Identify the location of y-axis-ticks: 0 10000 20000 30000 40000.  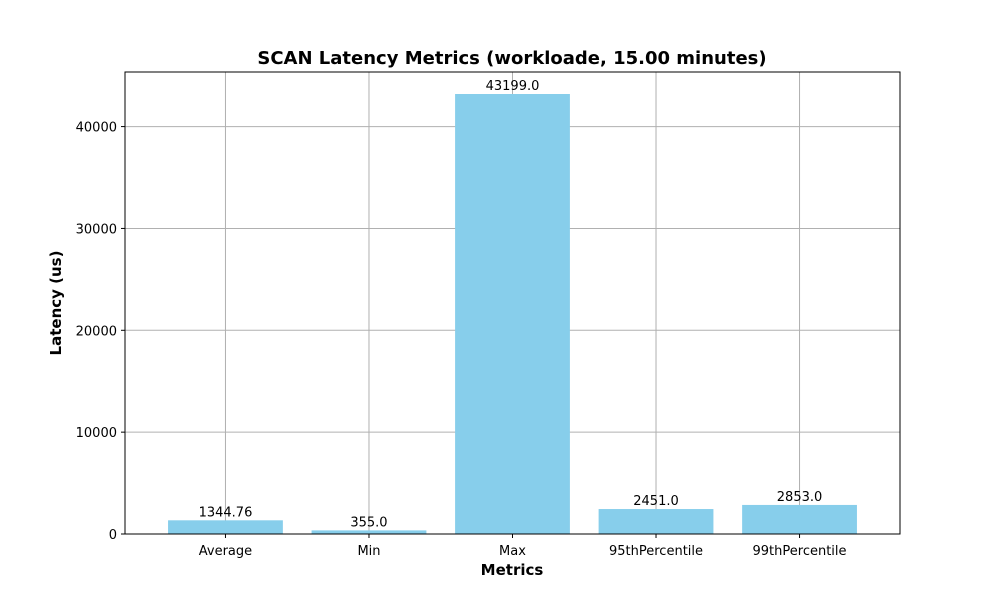
(100, 332).